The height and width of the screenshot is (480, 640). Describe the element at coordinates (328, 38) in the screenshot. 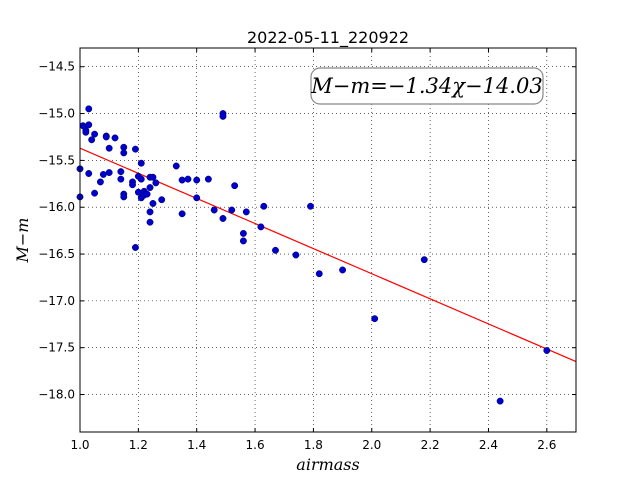

I see `chart-title: 2022-05-11_220922` at that location.